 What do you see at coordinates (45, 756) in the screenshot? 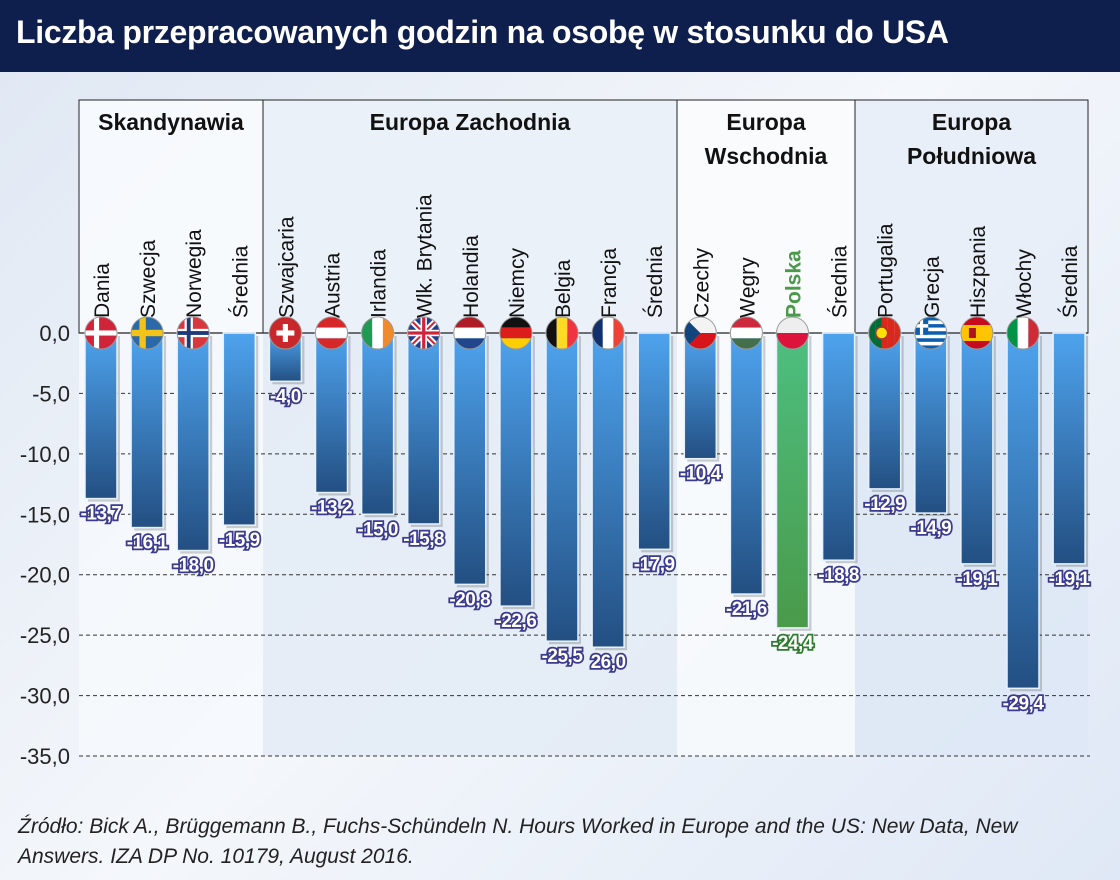
I see `y-tick-label: -35,0` at bounding box center [45, 756].